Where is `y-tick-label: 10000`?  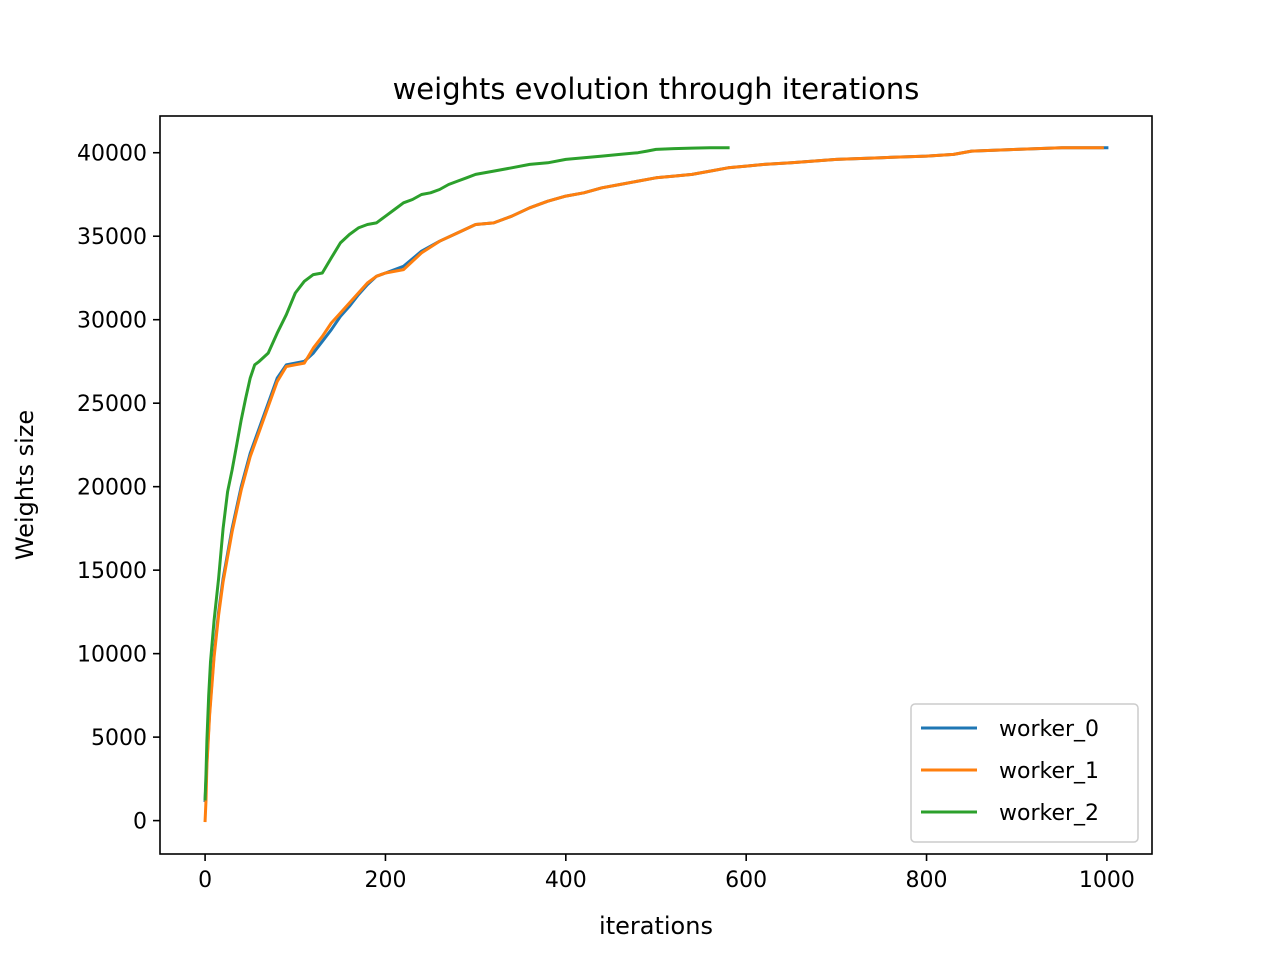
y-tick-label: 10000 is located at coordinates (112, 655).